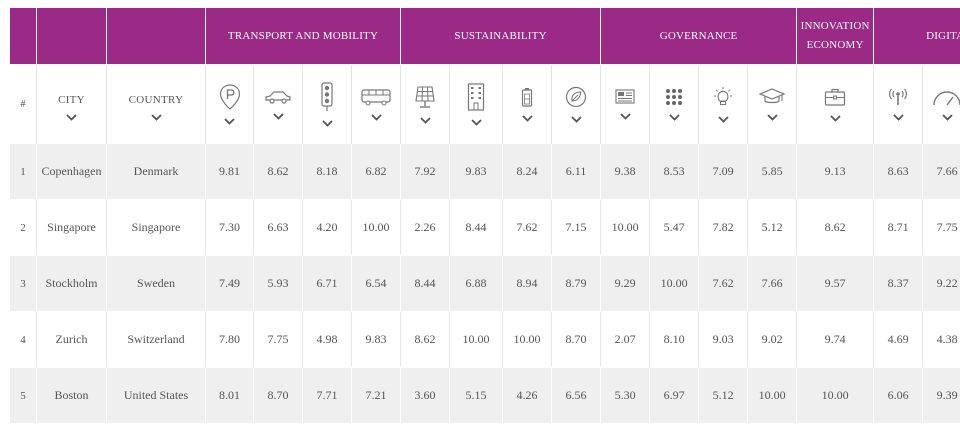  I want to click on bus-column-header, so click(376, 104).